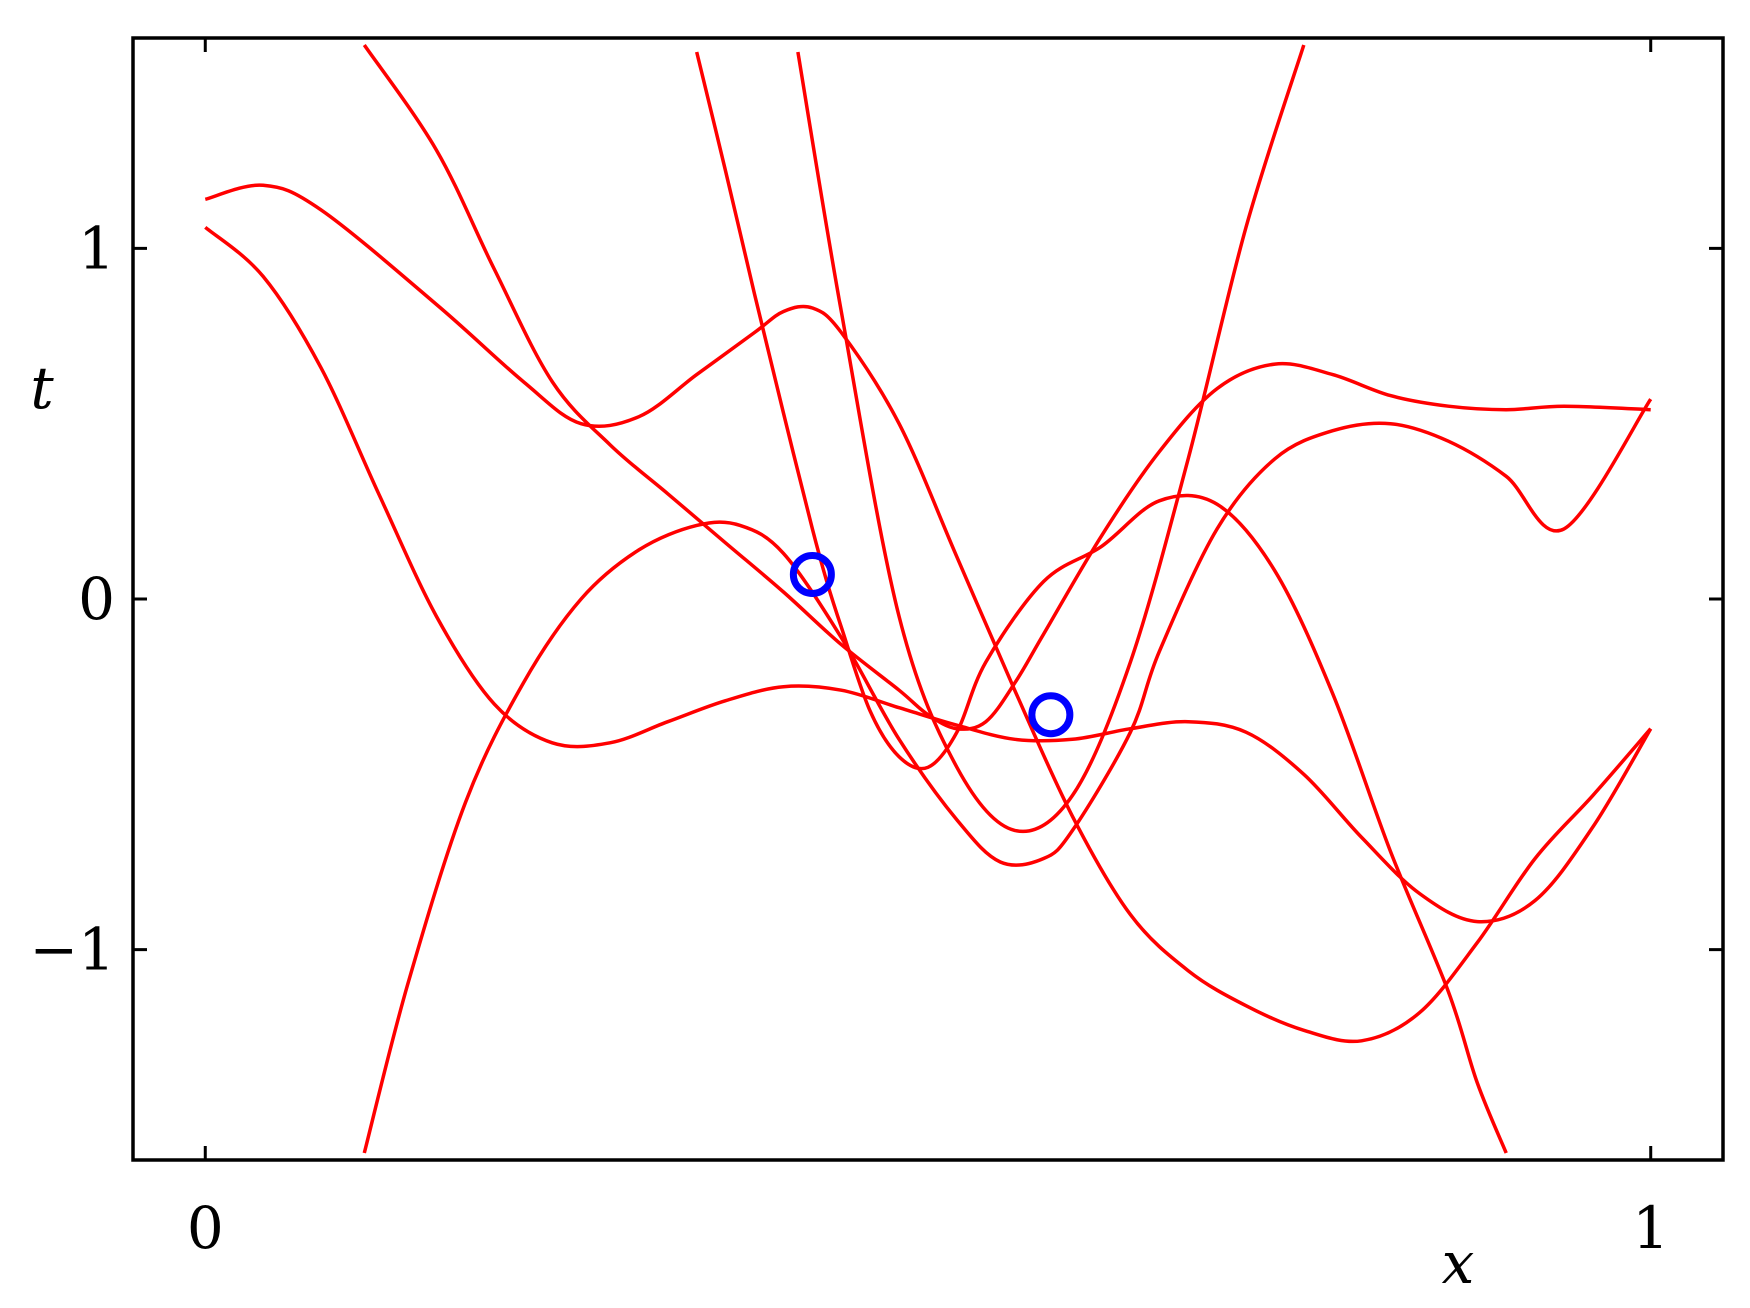 The height and width of the screenshot is (1308, 1750). What do you see at coordinates (96, 599) in the screenshot?
I see `y-tick-label: 0` at bounding box center [96, 599].